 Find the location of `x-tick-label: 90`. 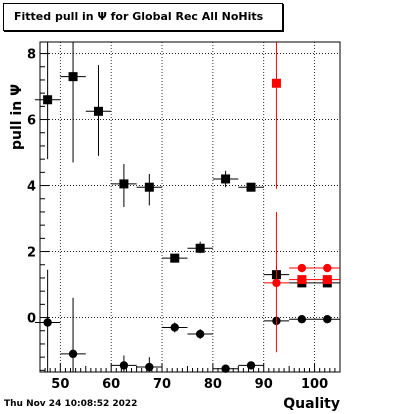

x-tick-label: 90 is located at coordinates (264, 384).